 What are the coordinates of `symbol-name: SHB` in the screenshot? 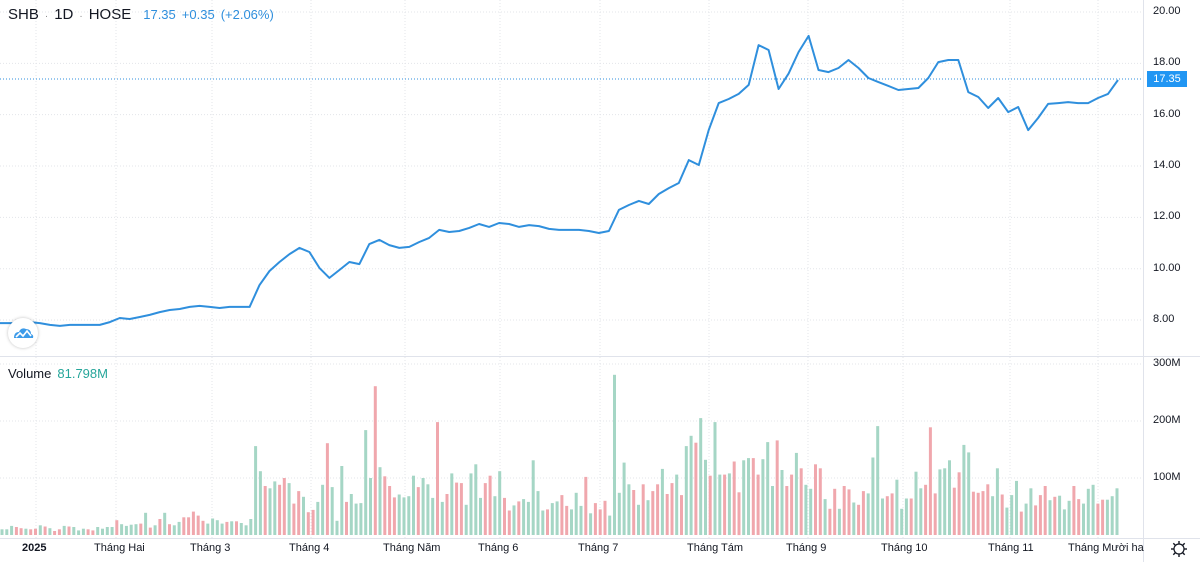 It's located at (23, 14).